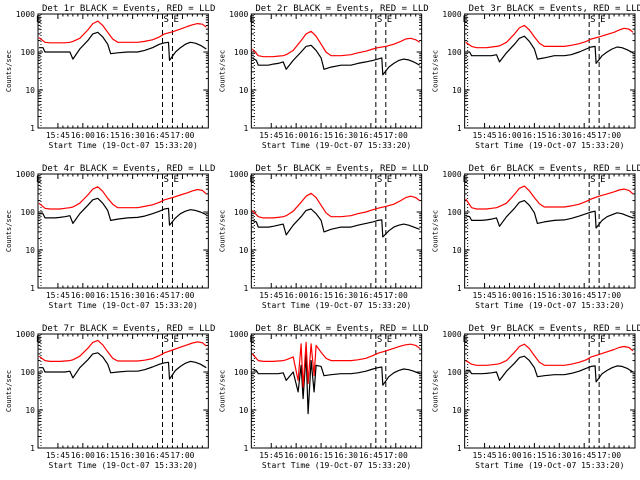 This screenshot has width=640, height=480. Describe the element at coordinates (128, 169) in the screenshot. I see `chart-title: Det 4r BLACK = Events, RED = LLD` at that location.